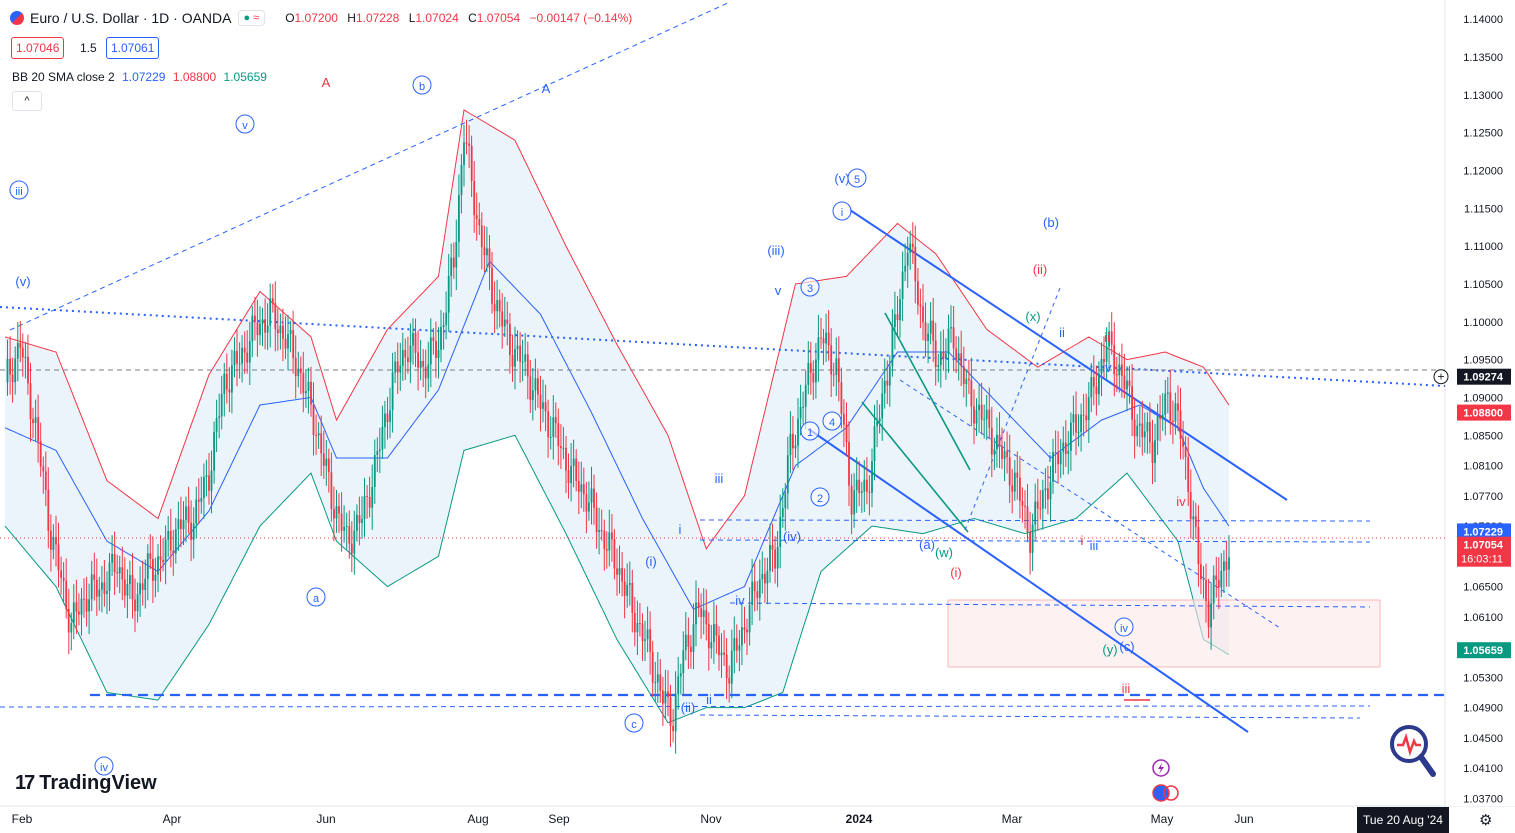 The width and height of the screenshot is (1515, 833). What do you see at coordinates (251, 18) in the screenshot?
I see `status-indicators: ● ≈` at bounding box center [251, 18].